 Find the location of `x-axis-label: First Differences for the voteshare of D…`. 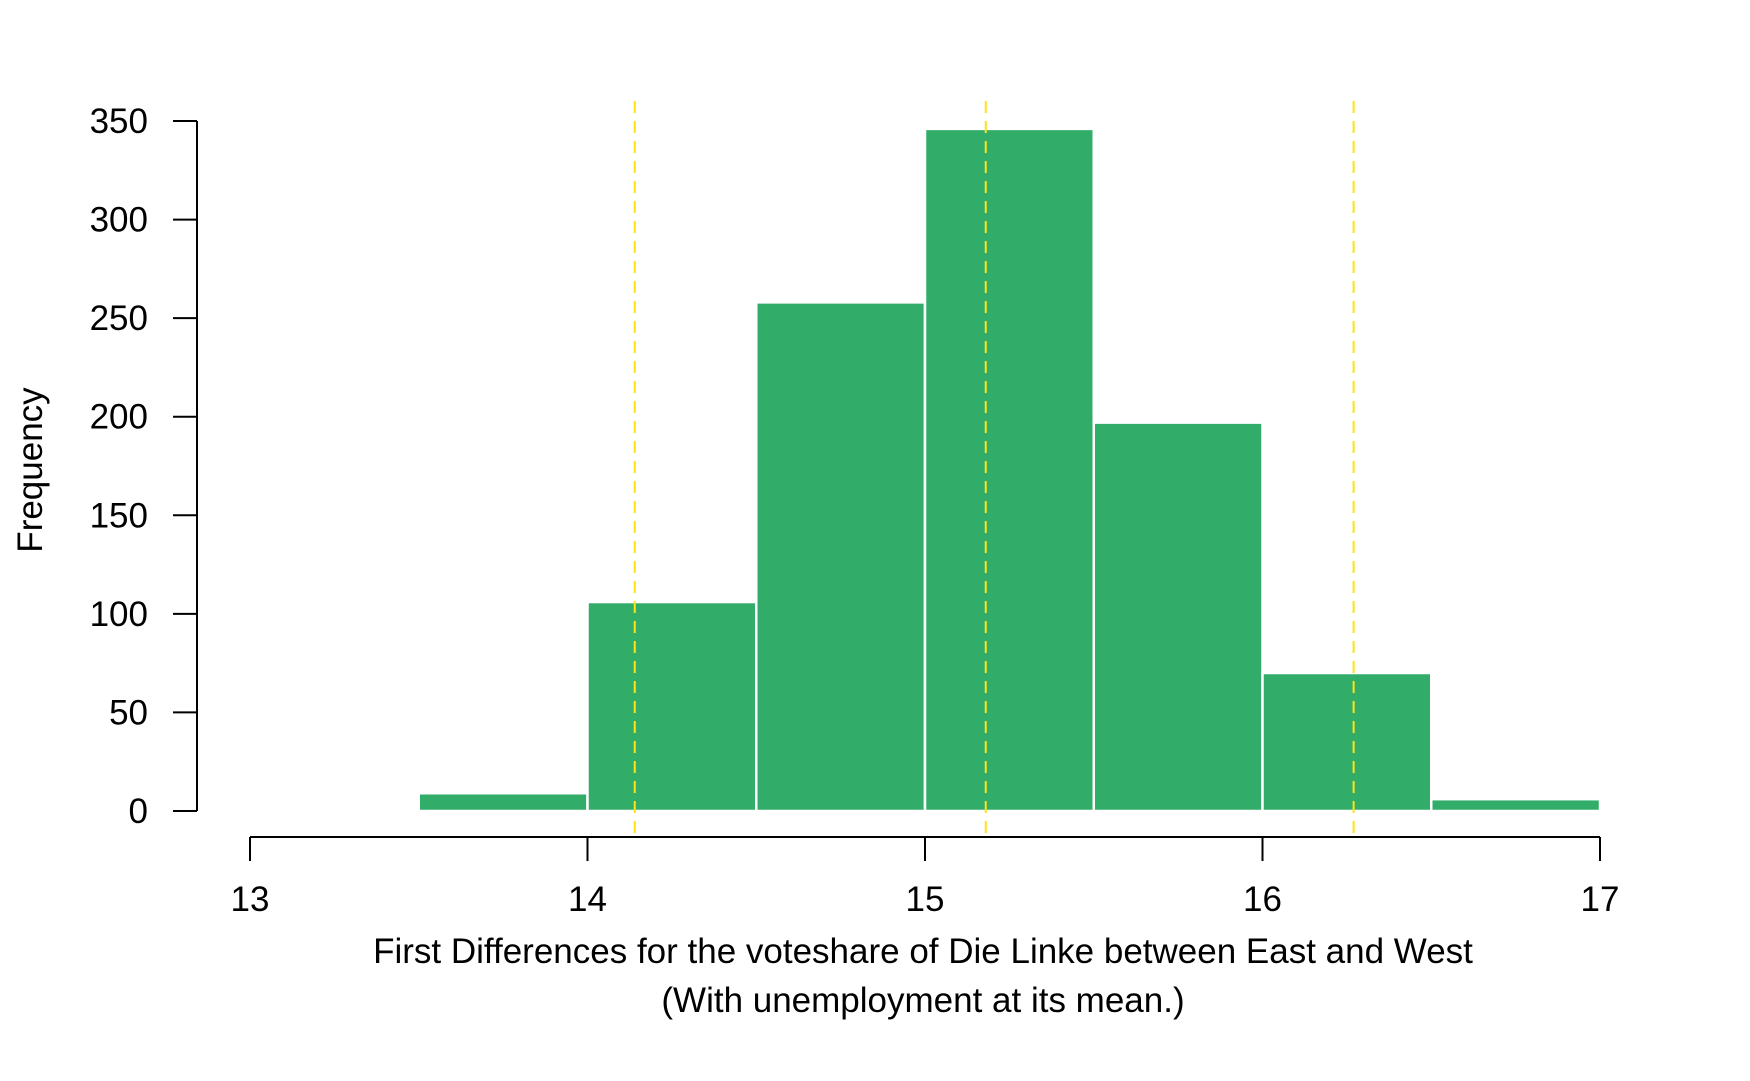

x-axis-label: First Differences for the voteshare of D… is located at coordinates (923, 951).